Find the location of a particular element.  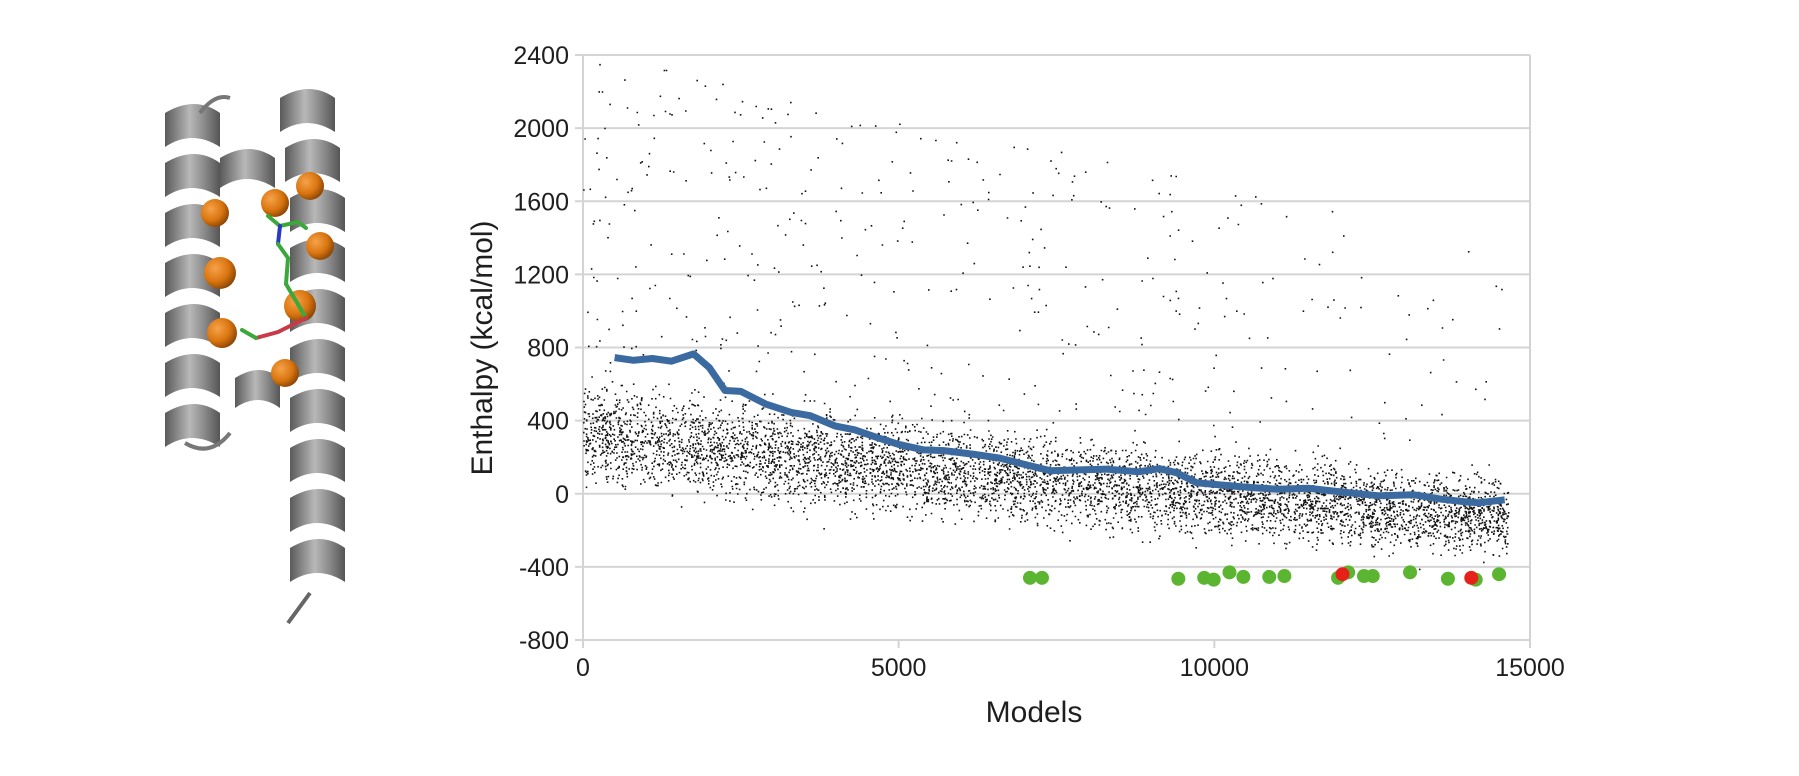

helix-left-icon is located at coordinates (192, 275).